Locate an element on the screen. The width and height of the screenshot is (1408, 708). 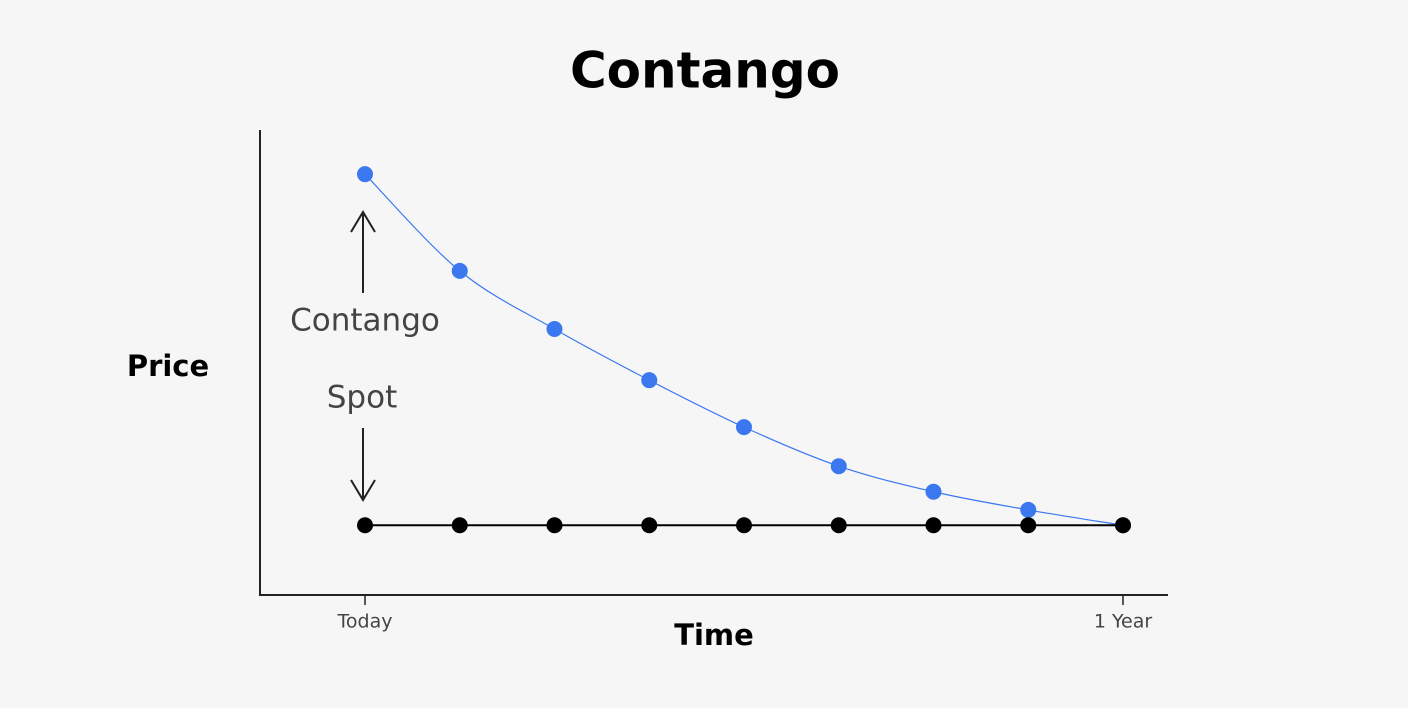
arrow-up is located at coordinates (363, 251).